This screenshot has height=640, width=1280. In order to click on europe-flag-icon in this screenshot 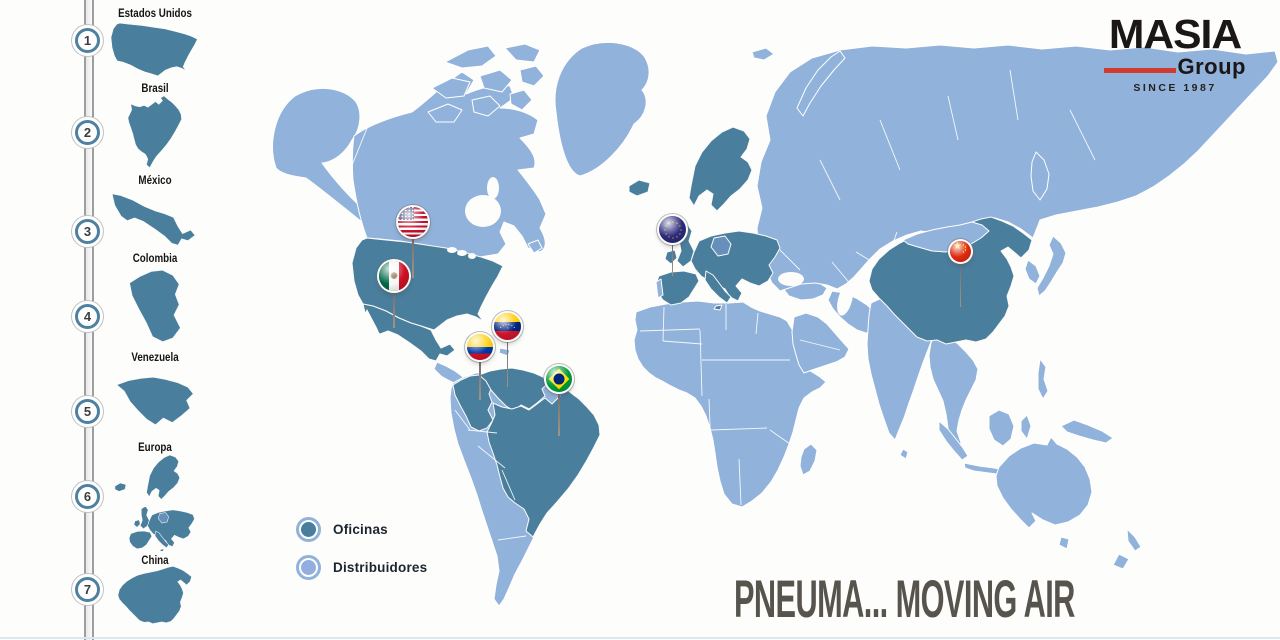, I will do `click(672, 229)`.